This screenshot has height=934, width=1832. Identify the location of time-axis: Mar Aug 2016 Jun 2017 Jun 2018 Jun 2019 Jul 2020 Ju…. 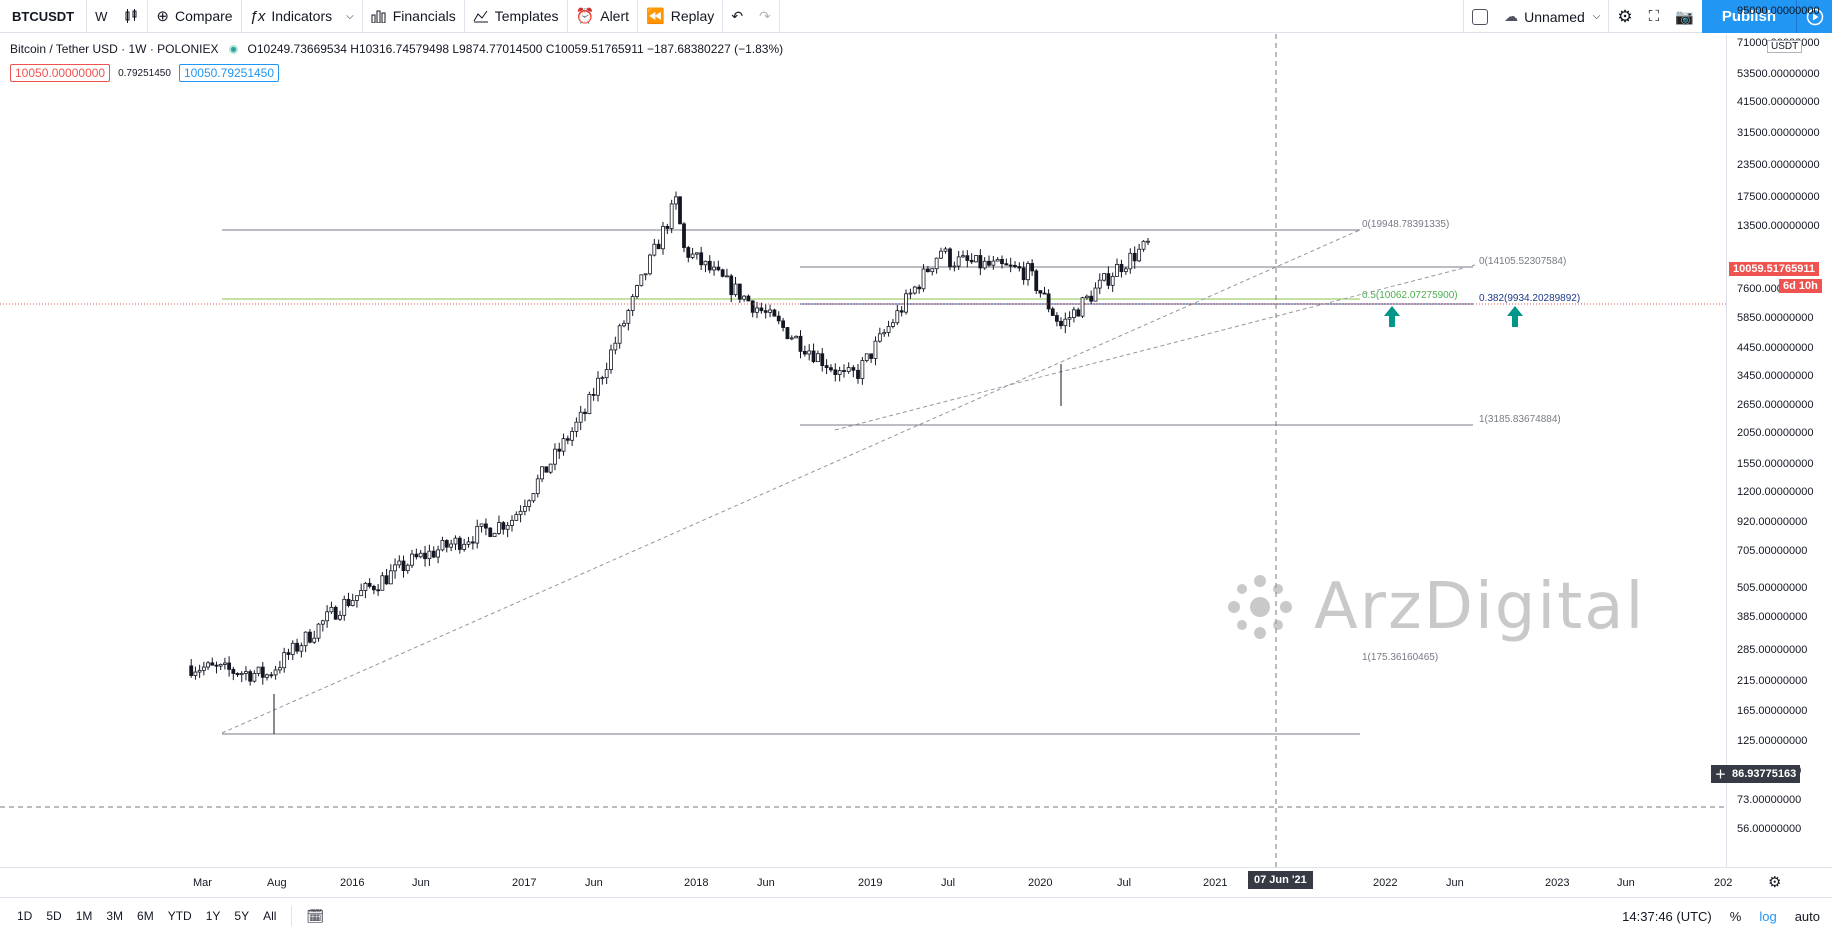
(916, 882).